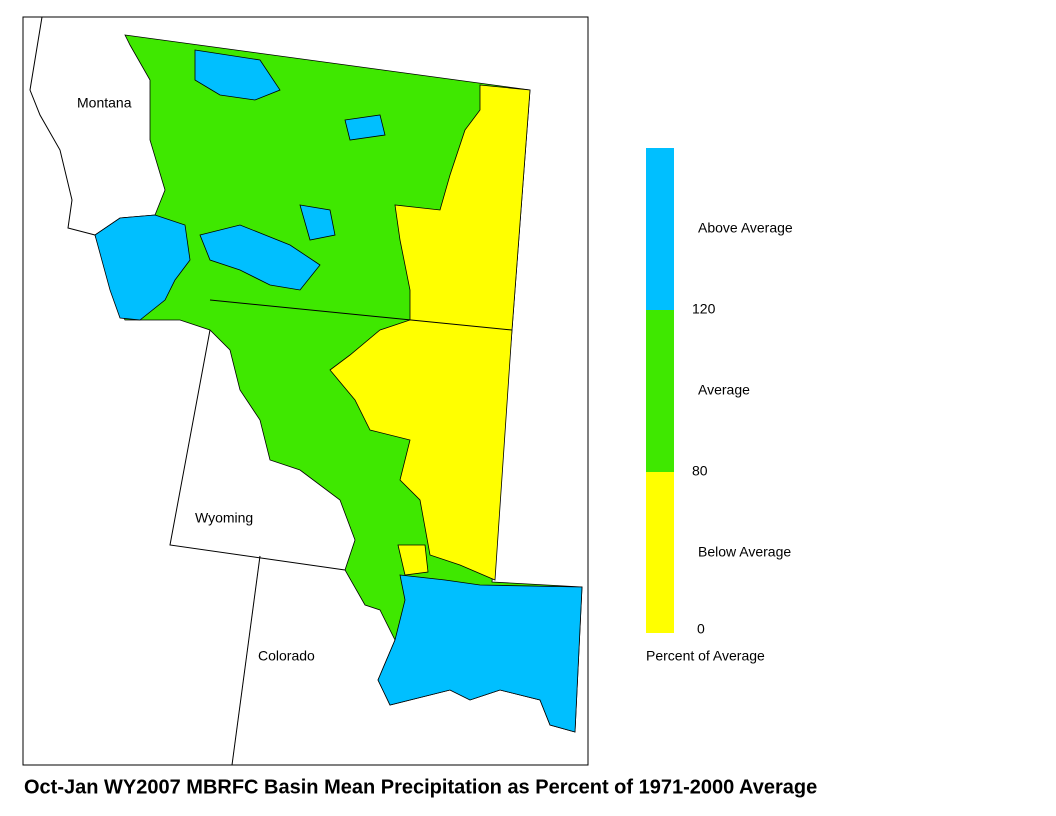  I want to click on legend-break: 120, so click(704, 309).